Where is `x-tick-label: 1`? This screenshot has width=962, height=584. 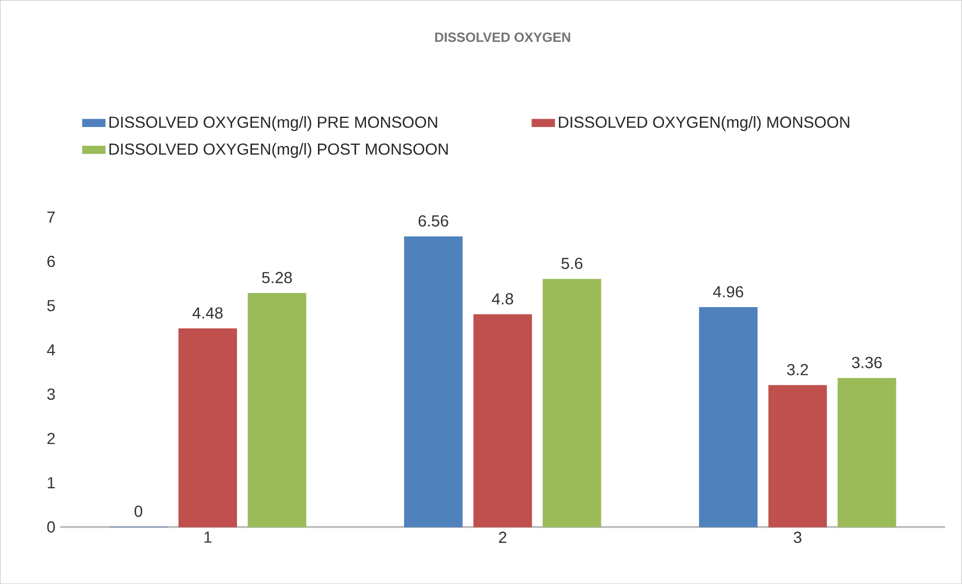
x-tick-label: 1 is located at coordinates (208, 537).